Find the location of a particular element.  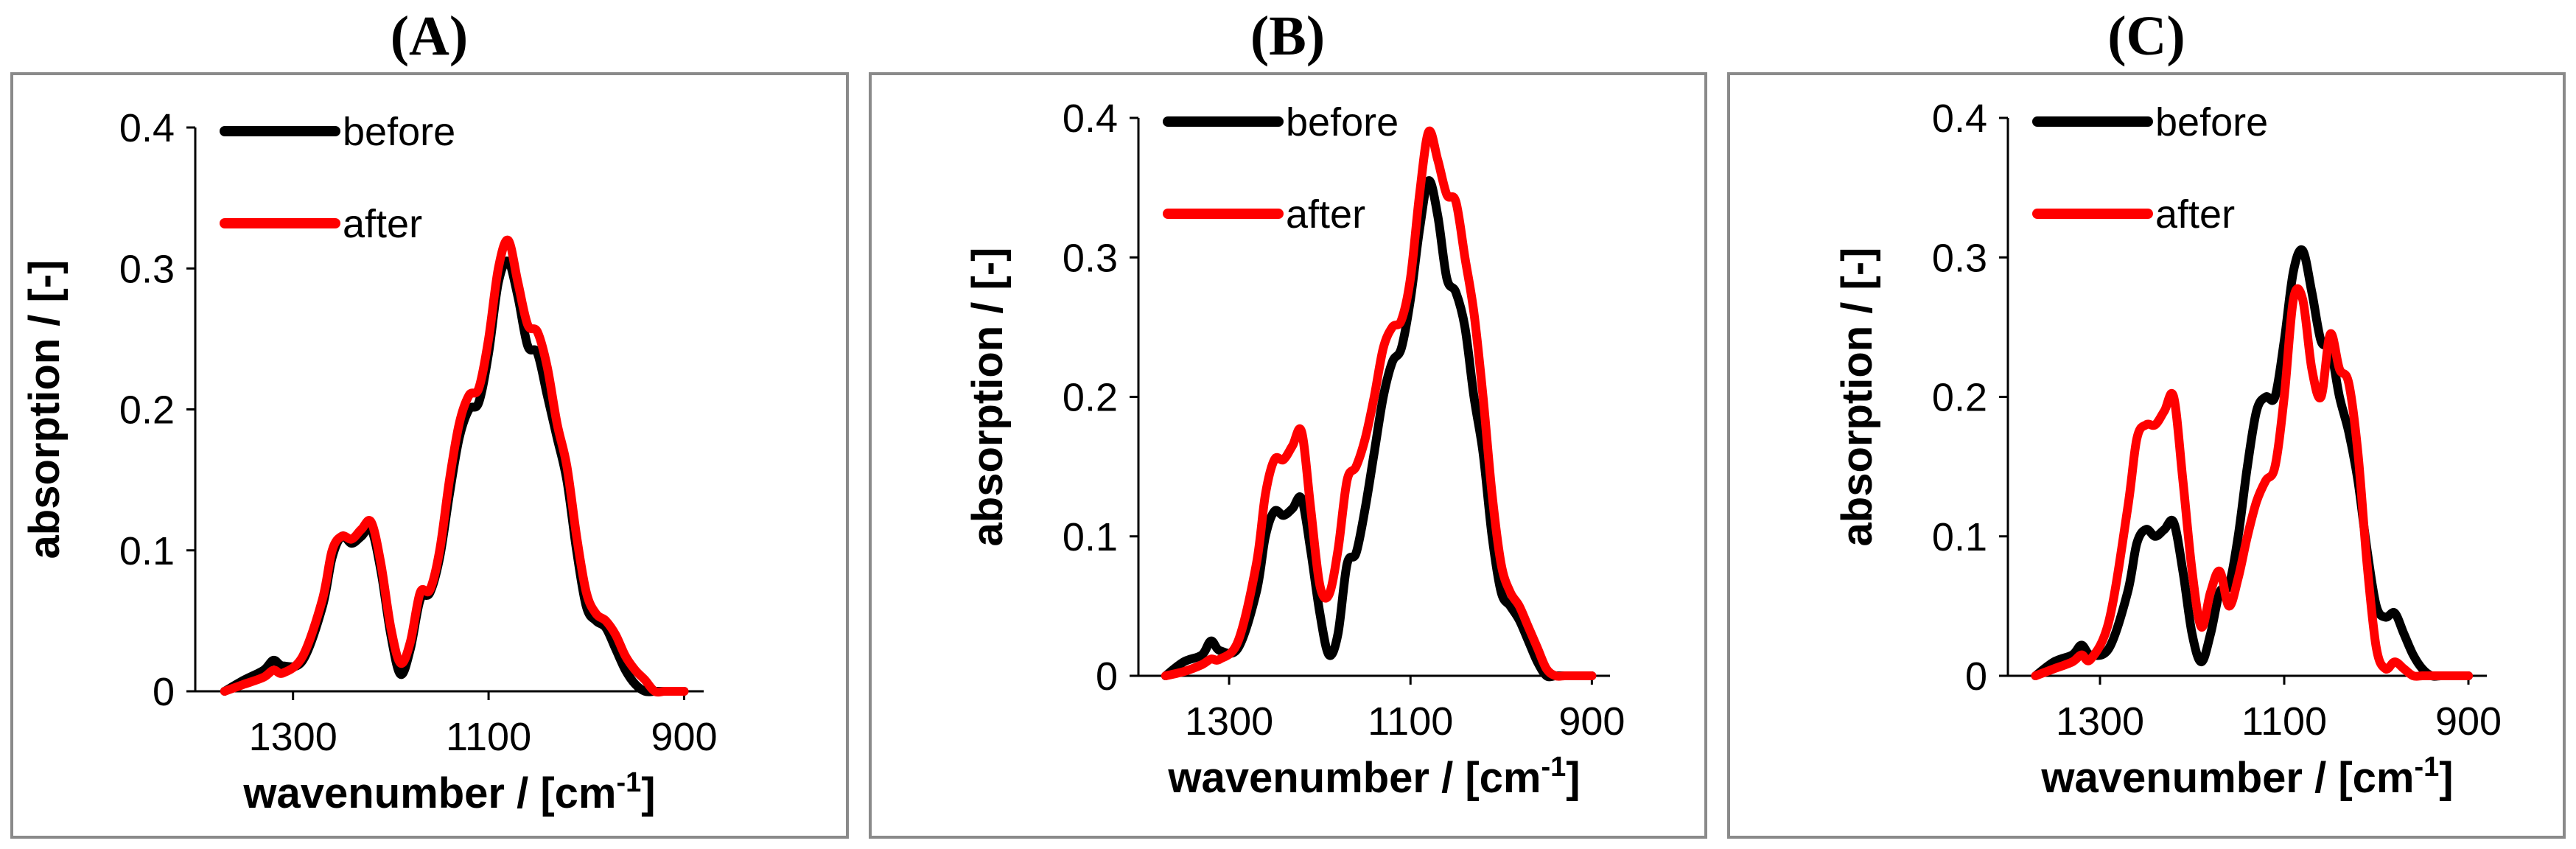

panel-title: (B) is located at coordinates (1288, 36).